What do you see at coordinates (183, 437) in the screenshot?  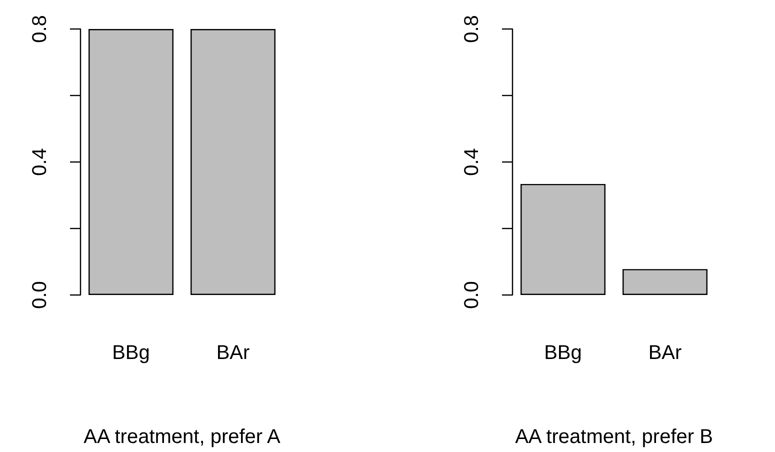 I see `x-axis-title: AA treatment, prefer A` at bounding box center [183, 437].